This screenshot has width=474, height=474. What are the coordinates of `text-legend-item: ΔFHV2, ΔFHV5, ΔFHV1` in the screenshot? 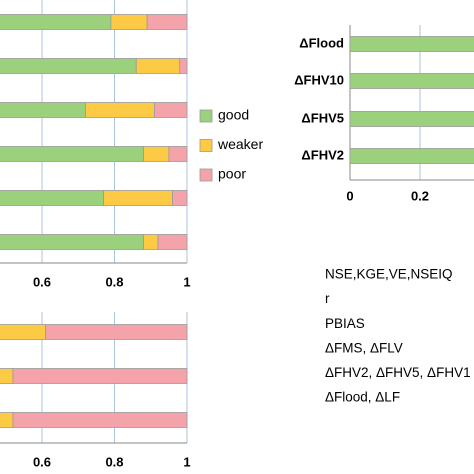 It's located at (398, 372).